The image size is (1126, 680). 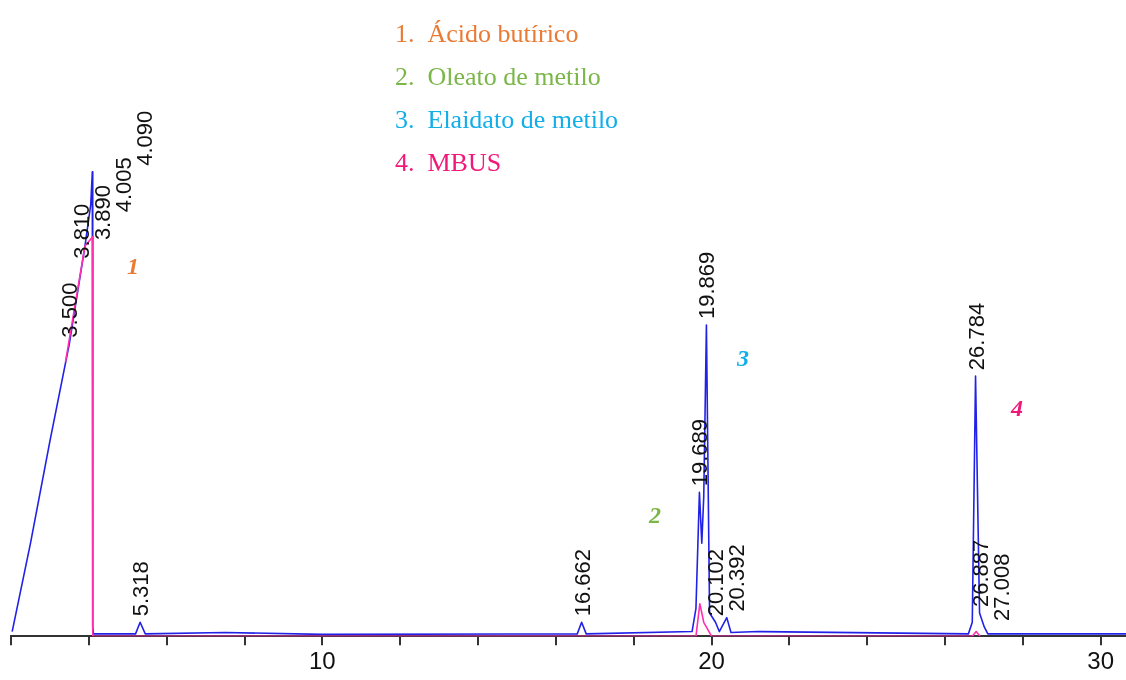 What do you see at coordinates (448, 162) in the screenshot?
I see `annotation: 4. MBUS` at bounding box center [448, 162].